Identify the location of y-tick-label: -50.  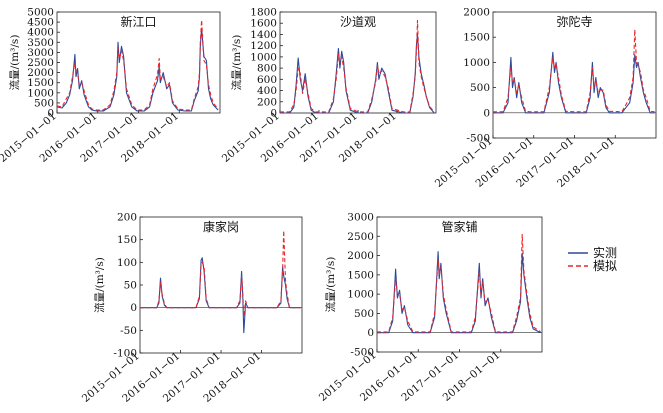
(128, 331).